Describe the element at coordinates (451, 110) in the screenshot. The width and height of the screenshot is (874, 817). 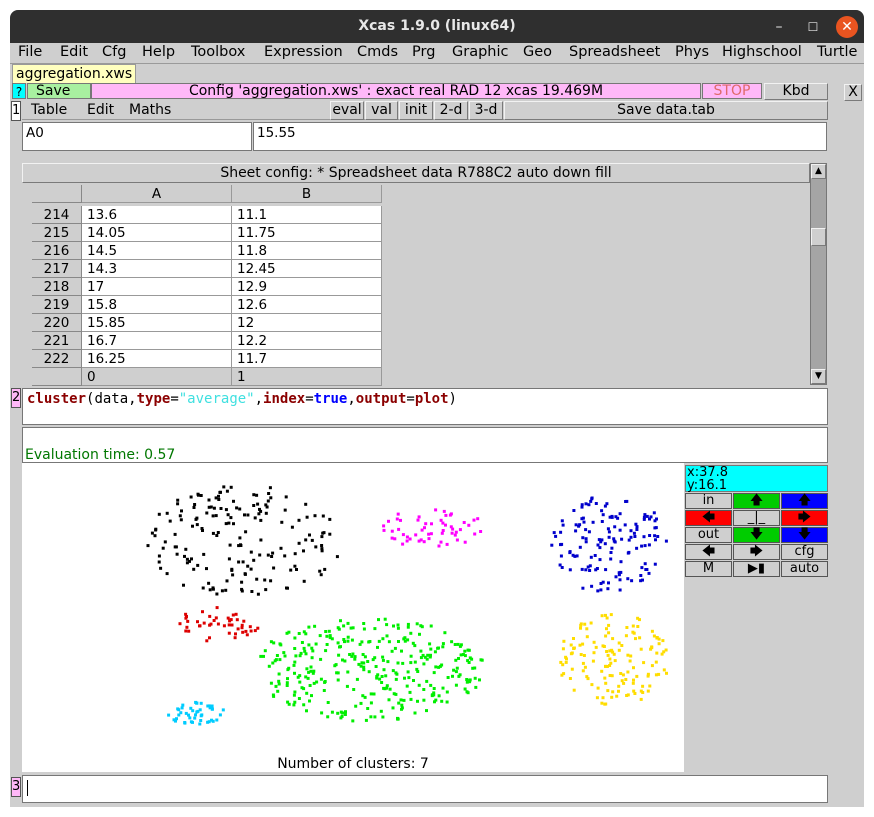
I see `2d-button: 2-d` at that location.